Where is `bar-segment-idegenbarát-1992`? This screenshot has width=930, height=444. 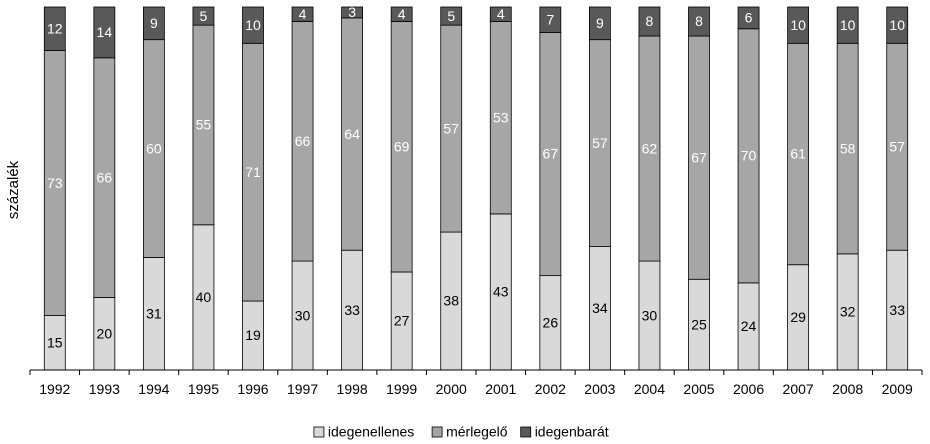 bar-segment-idegenbarát-1992 is located at coordinates (54, 28).